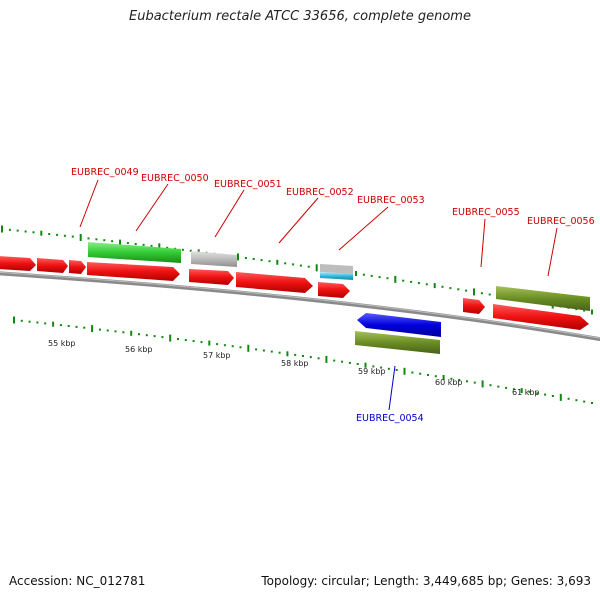  I want to click on gene-label-eubrec-0056: EUBREC_0056, so click(561, 221).